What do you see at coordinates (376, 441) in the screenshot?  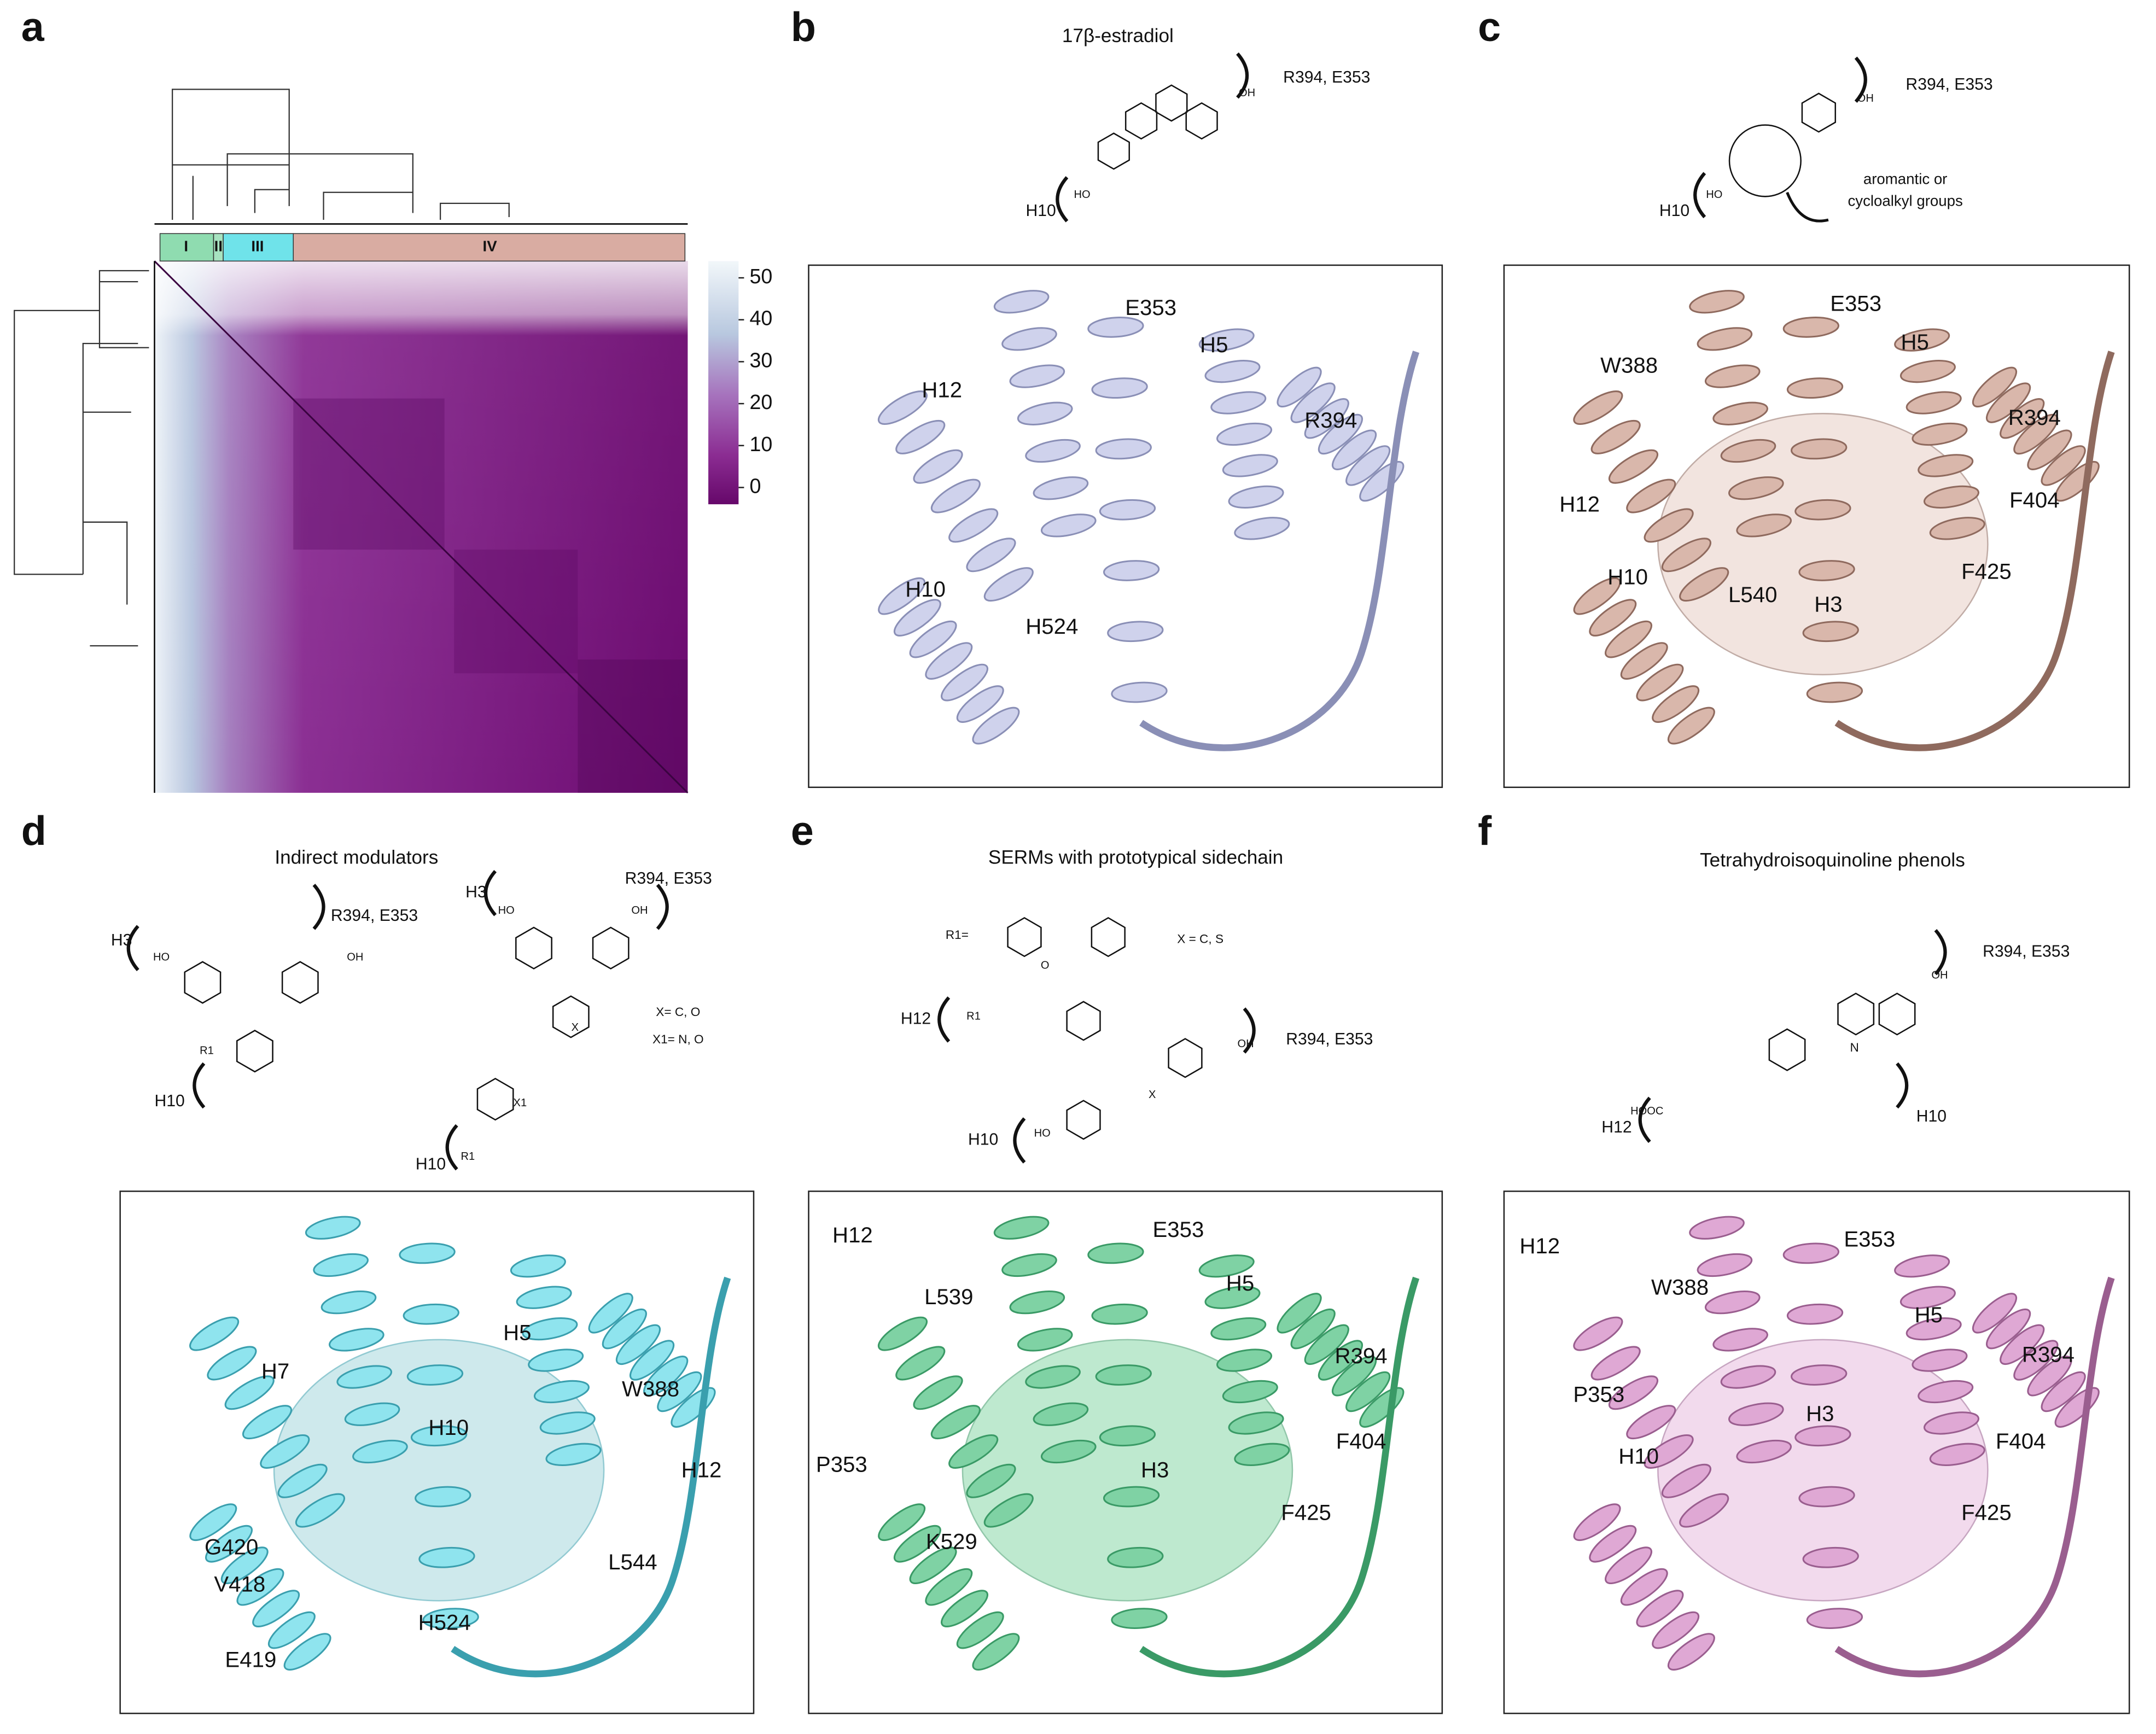 I see `heatmap-panel` at bounding box center [376, 441].